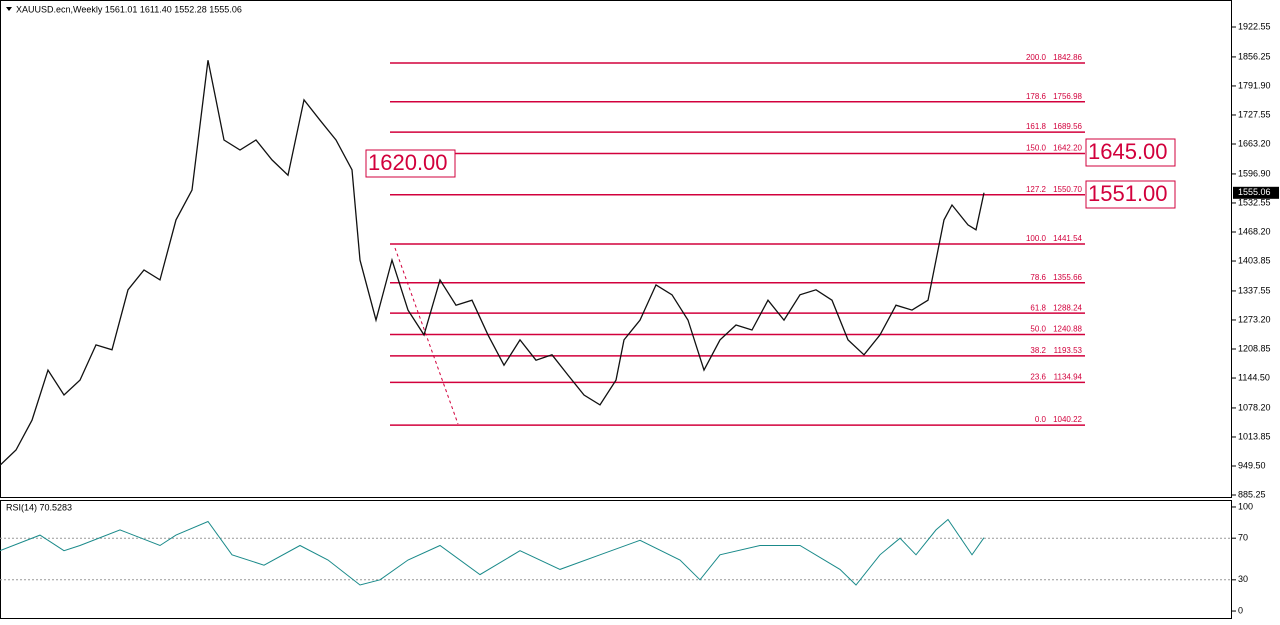 This screenshot has height=625, width=1280. Describe the element at coordinates (1254, 85) in the screenshot. I see `y-tick-label: 1791.90` at that location.